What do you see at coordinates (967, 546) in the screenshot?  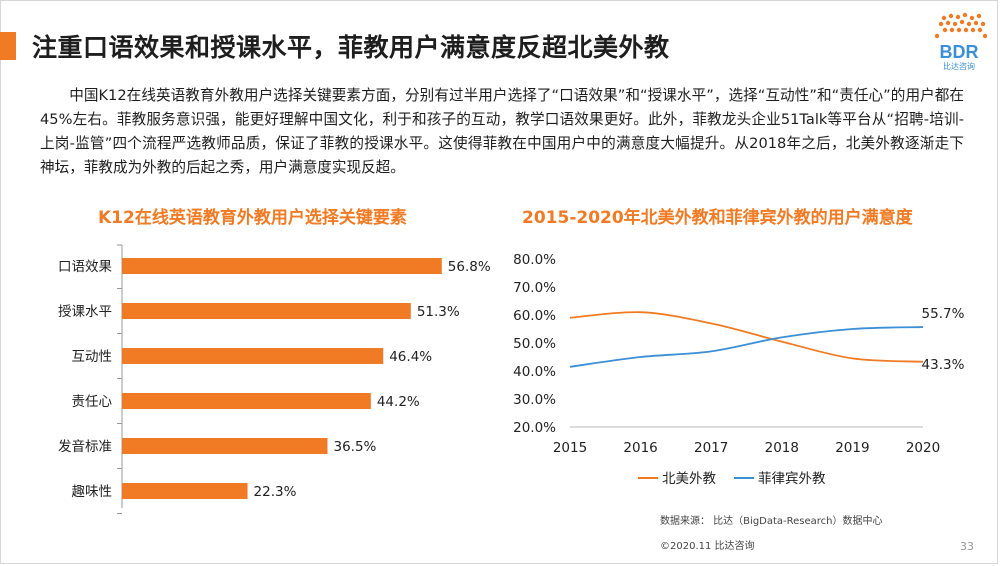 I see `page-number: 33` at bounding box center [967, 546].